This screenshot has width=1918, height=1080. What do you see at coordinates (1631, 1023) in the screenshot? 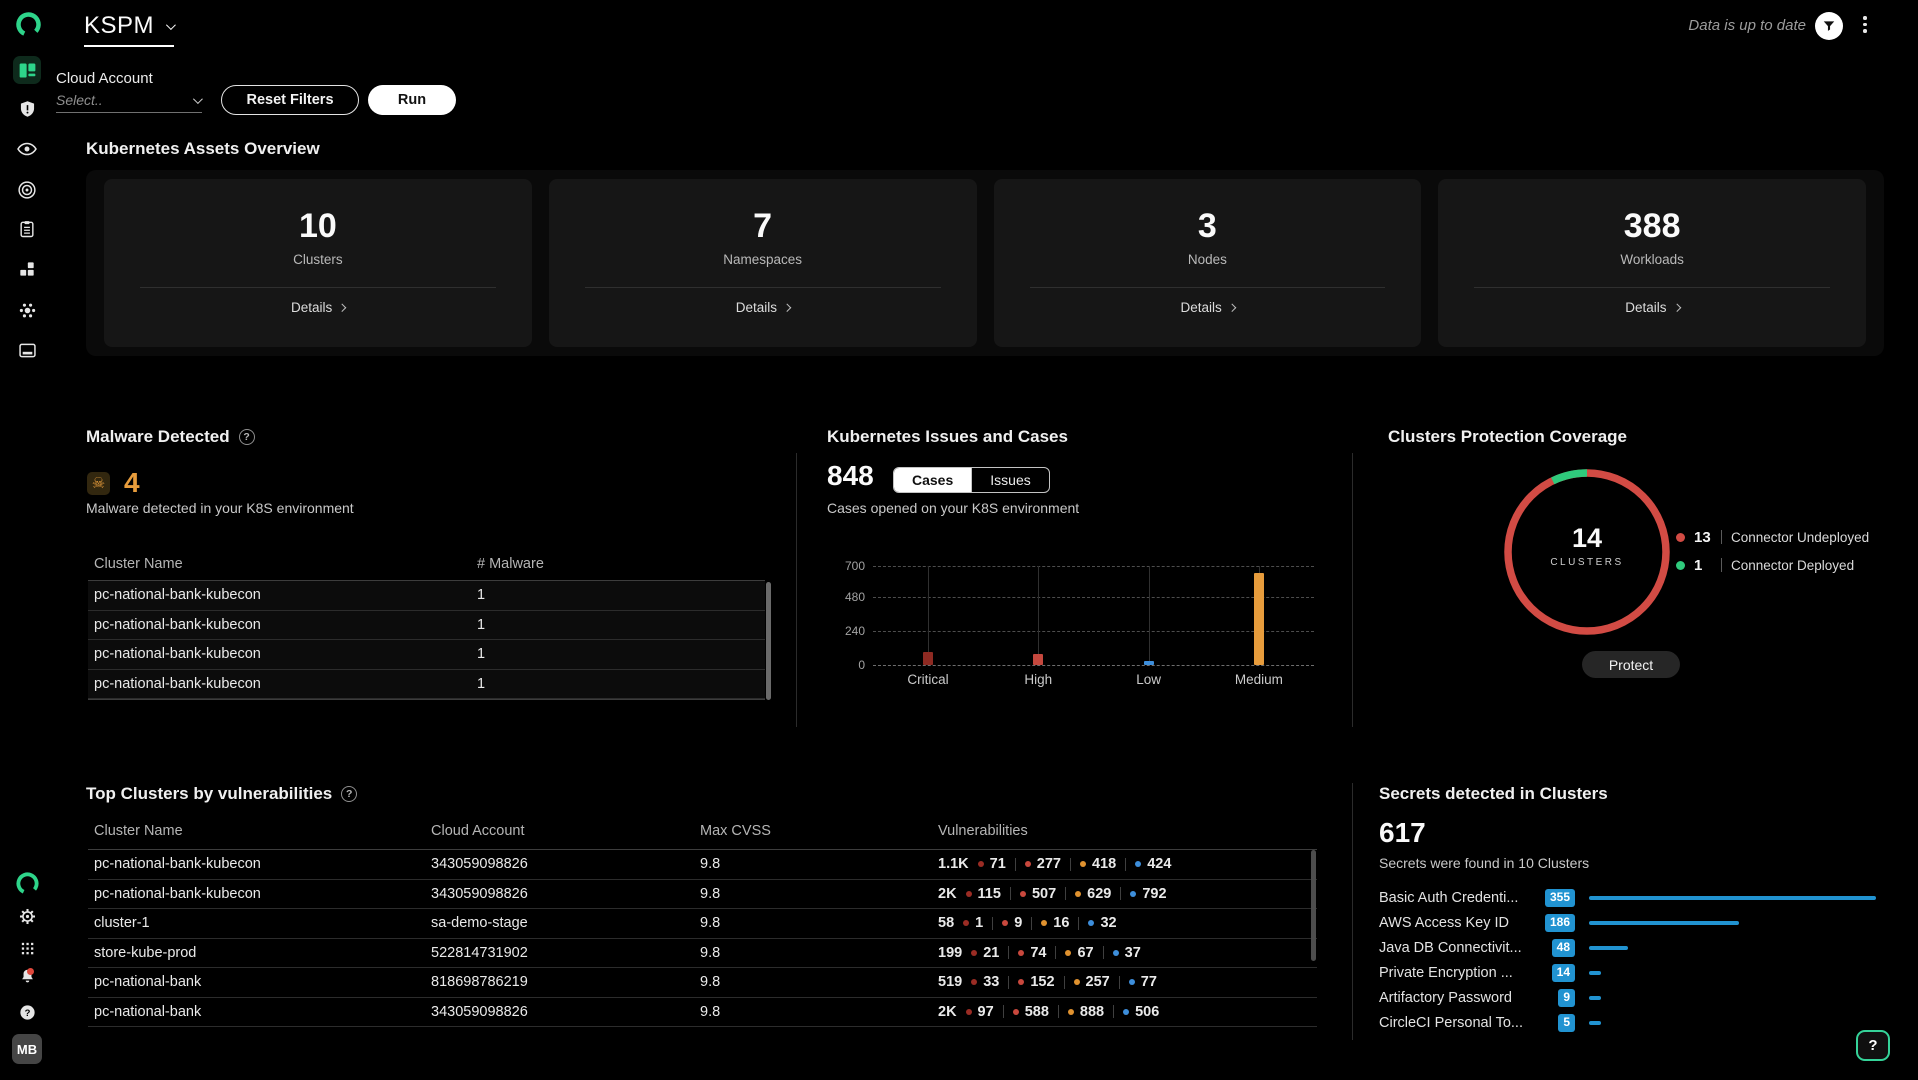
I see `secret-row: CircleCI Personal To... 5` at bounding box center [1631, 1023].